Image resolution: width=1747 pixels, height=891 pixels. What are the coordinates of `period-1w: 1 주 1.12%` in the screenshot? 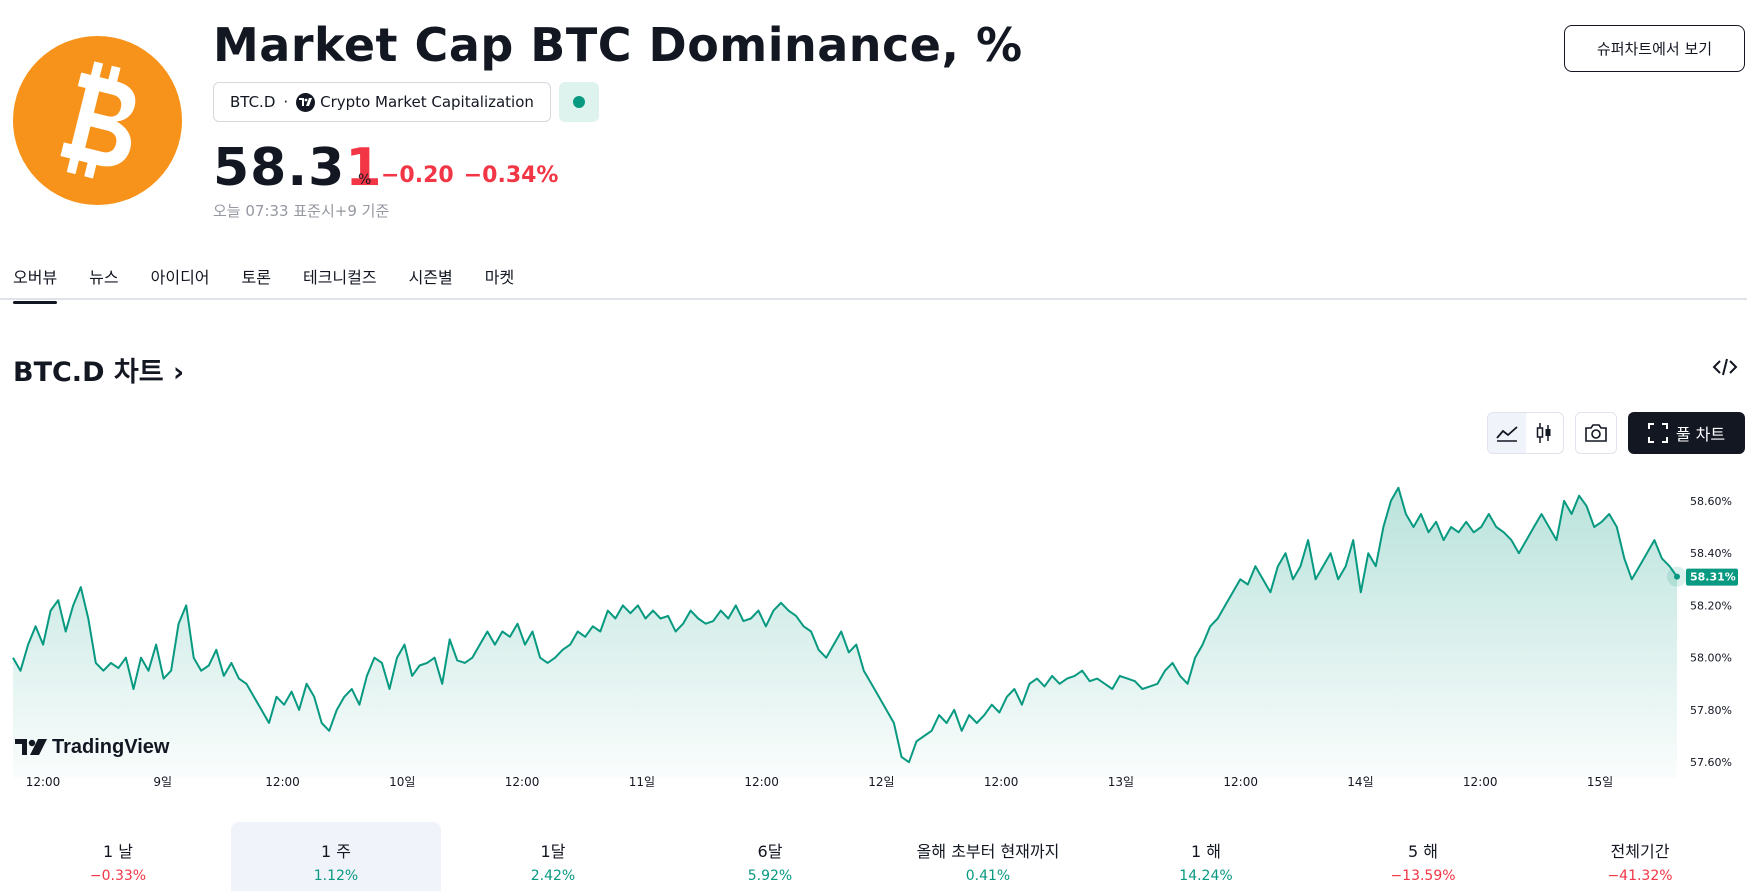 It's located at (336, 856).